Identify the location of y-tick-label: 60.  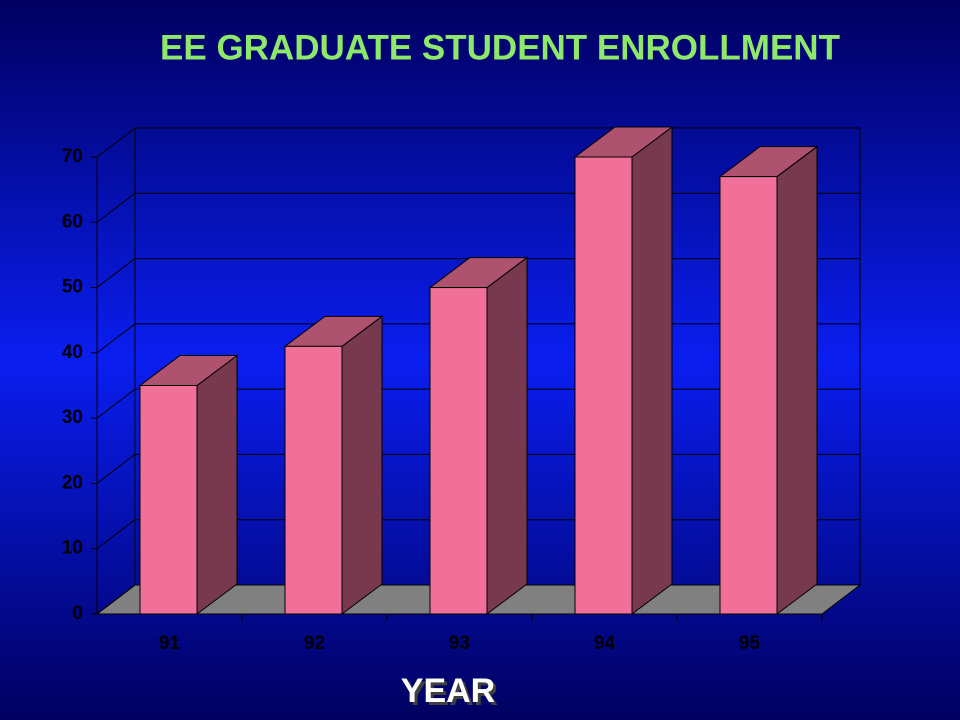
(72, 221).